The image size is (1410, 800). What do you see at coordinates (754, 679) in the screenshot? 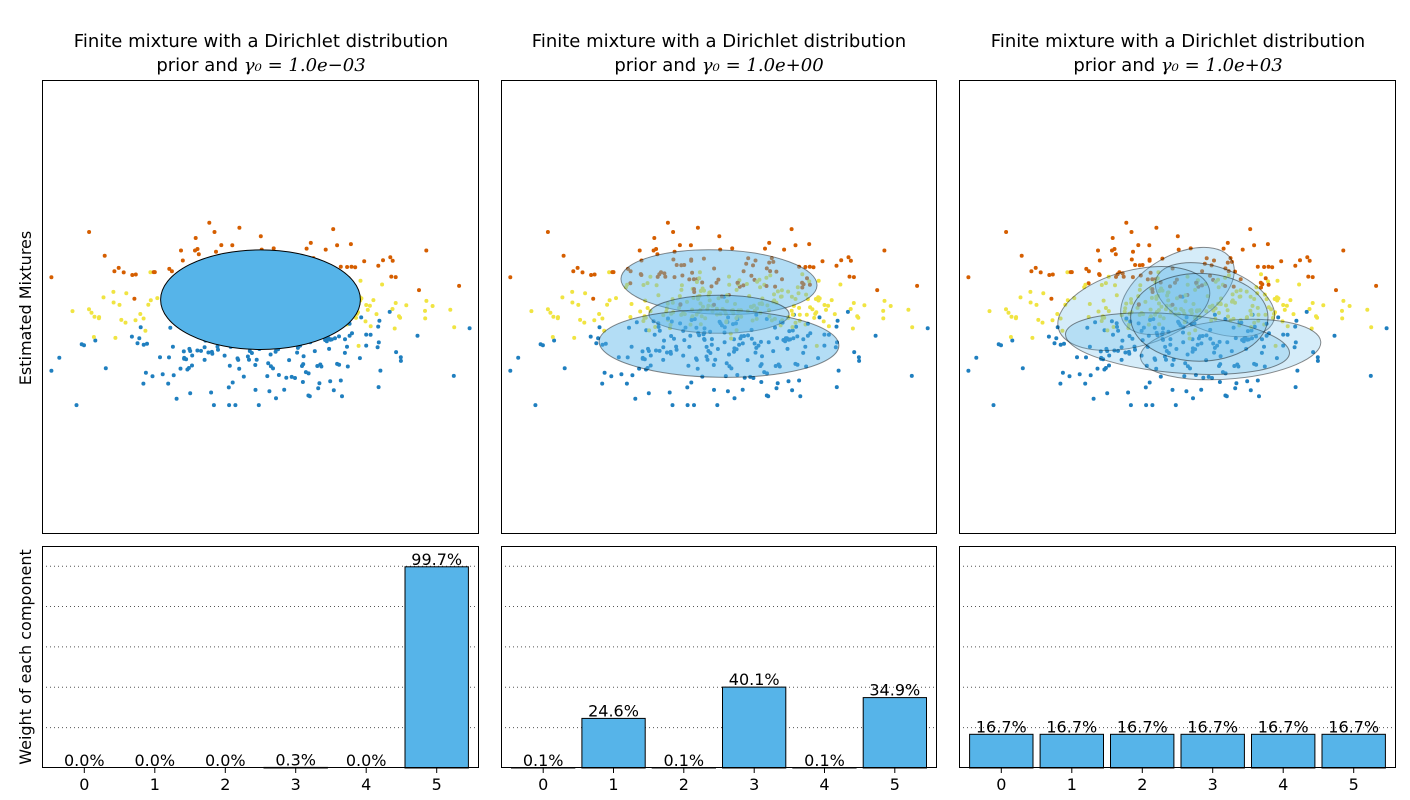
I see `bar-value-label: 40.1%` at bounding box center [754, 679].